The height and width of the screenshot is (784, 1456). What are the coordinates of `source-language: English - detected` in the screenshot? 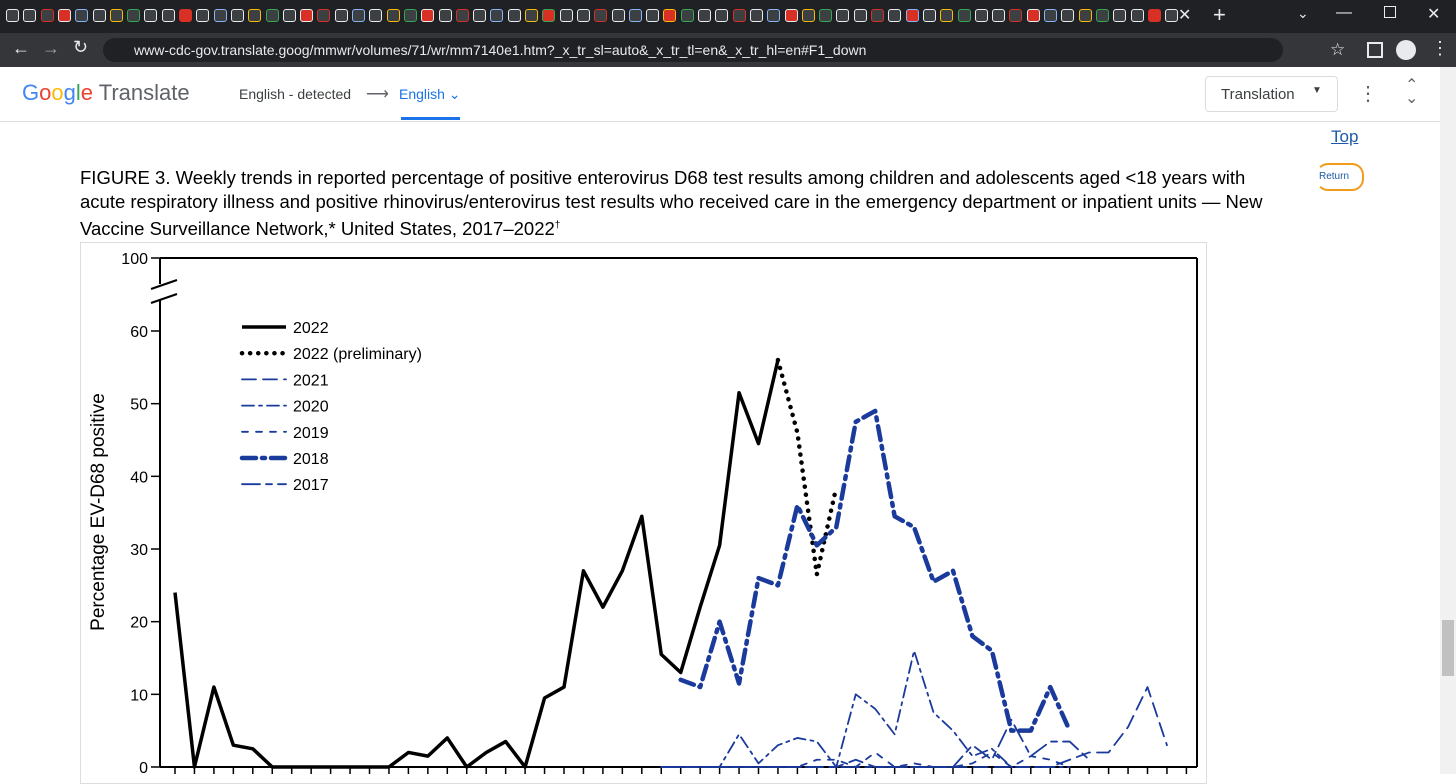 It's located at (295, 94).